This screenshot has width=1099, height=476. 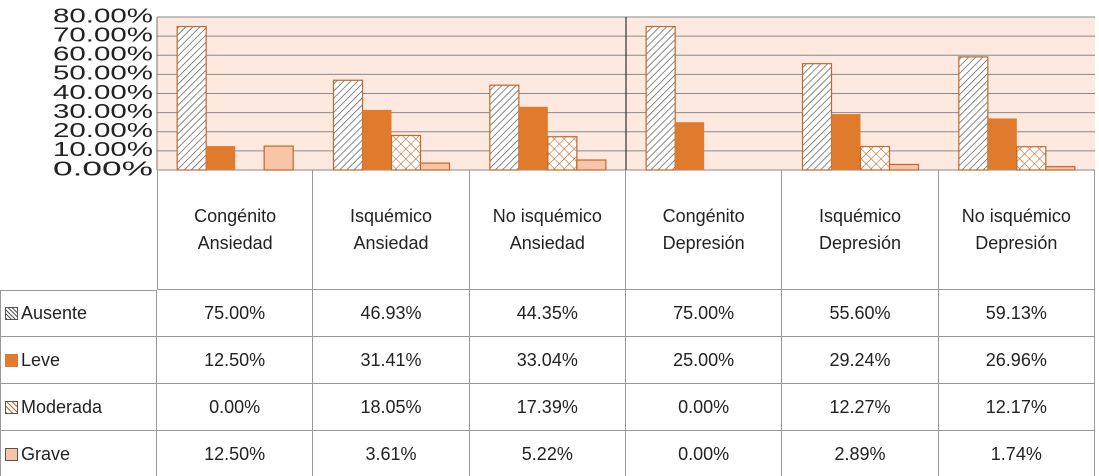 What do you see at coordinates (1016, 407) in the screenshot?
I see `value-cell: 12.17%` at bounding box center [1016, 407].